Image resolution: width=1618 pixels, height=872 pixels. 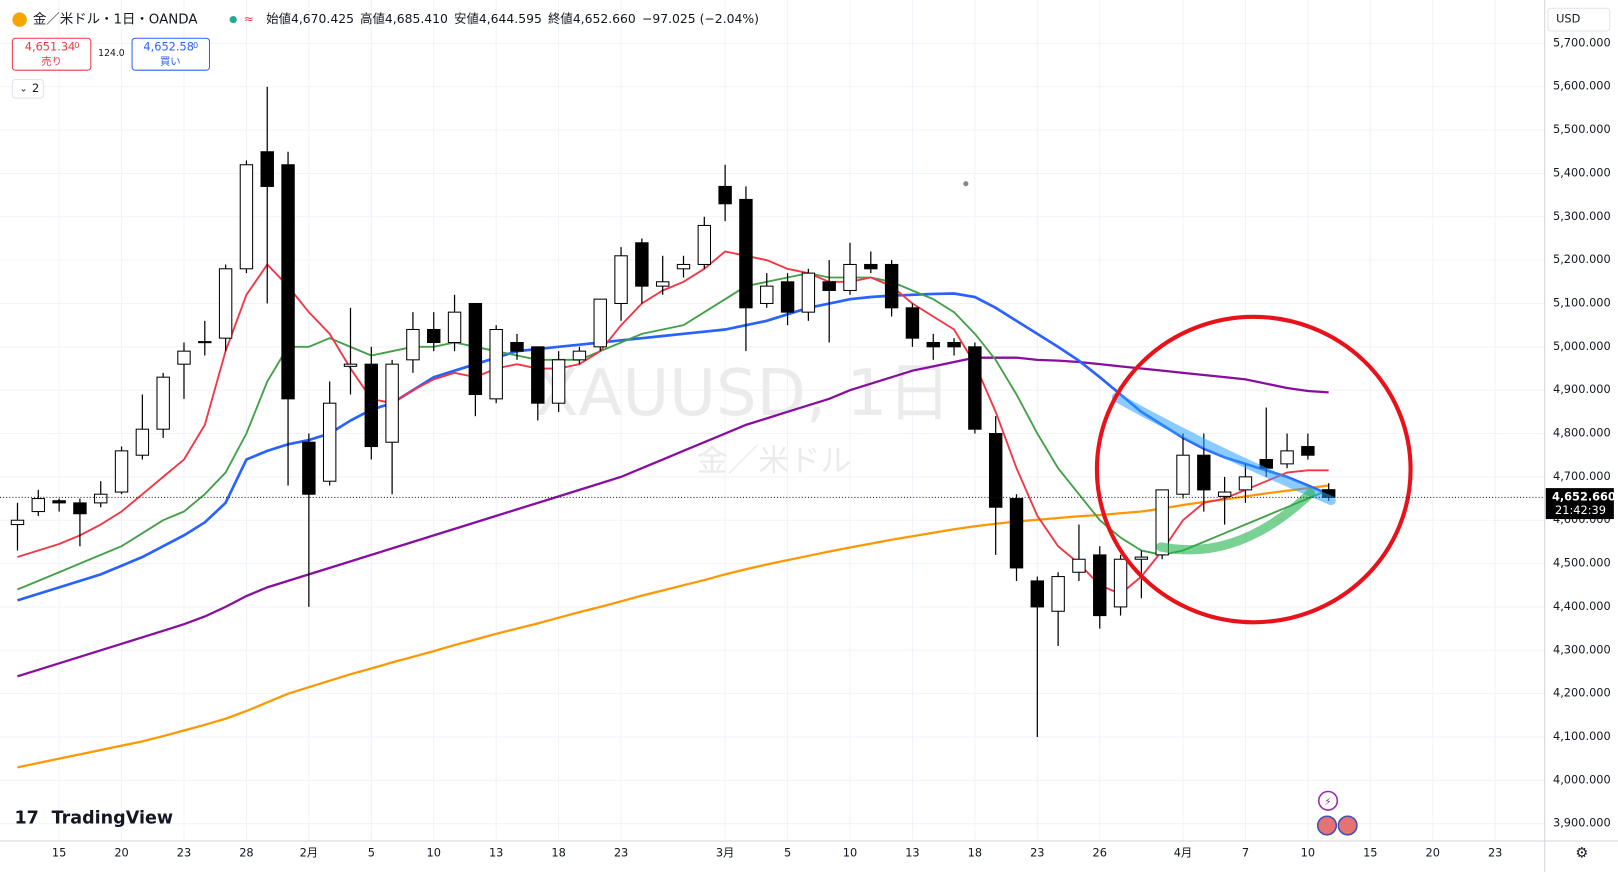 What do you see at coordinates (51, 54) in the screenshot?
I see `sell-button` at bounding box center [51, 54].